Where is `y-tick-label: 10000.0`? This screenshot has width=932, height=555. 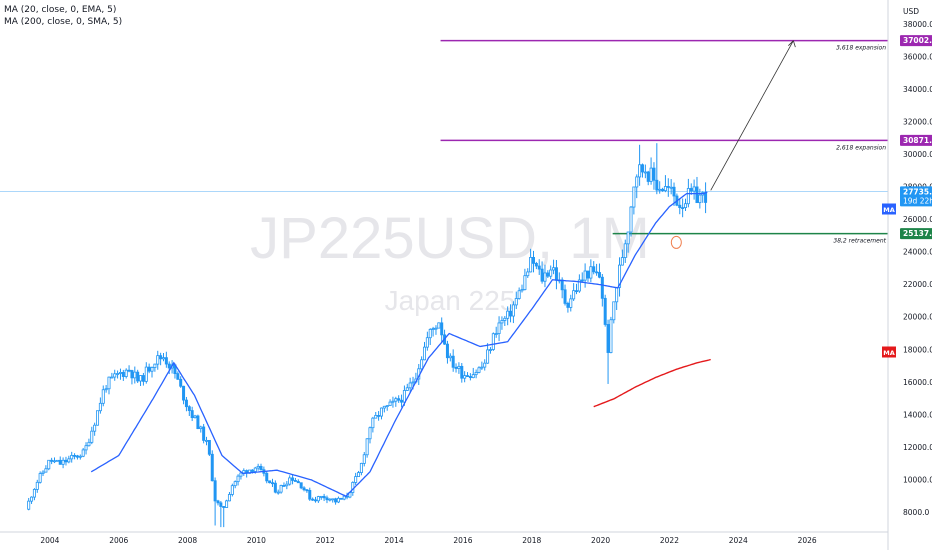
y-tick-label: 10000.0 is located at coordinates (917, 479).